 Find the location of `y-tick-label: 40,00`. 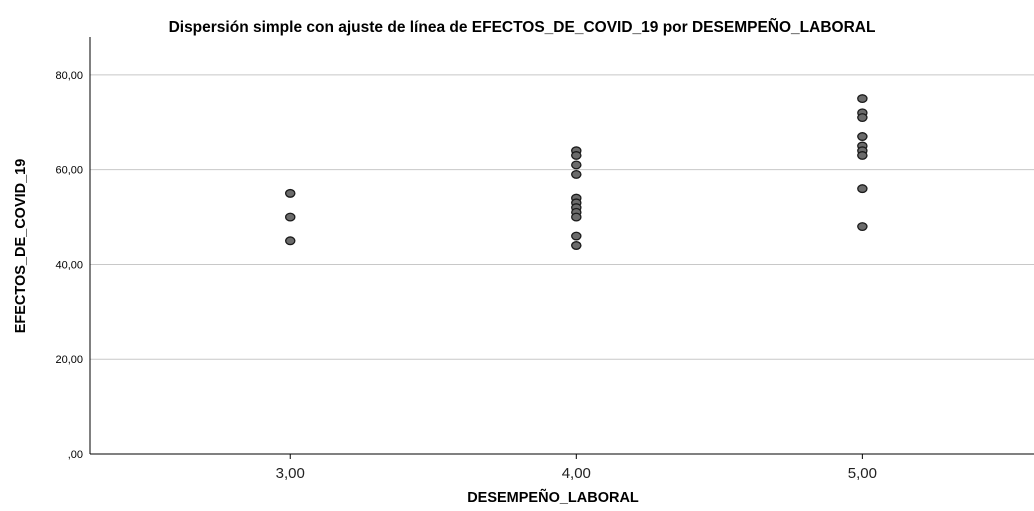

y-tick-label: 40,00 is located at coordinates (69, 265).